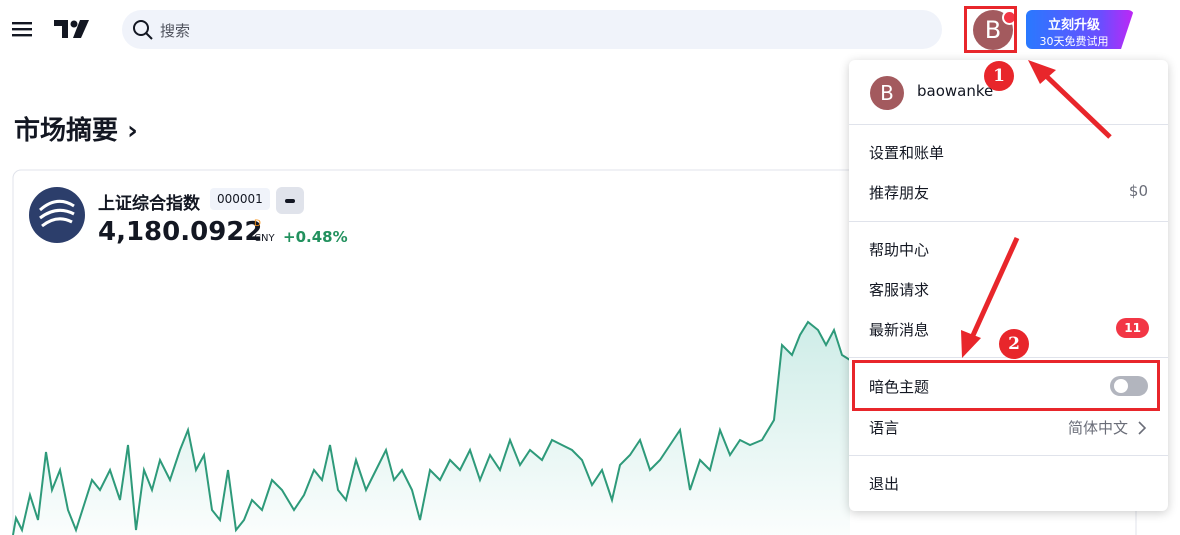 The height and width of the screenshot is (535, 1180). I want to click on menu-item: 客服请求, so click(899, 290).